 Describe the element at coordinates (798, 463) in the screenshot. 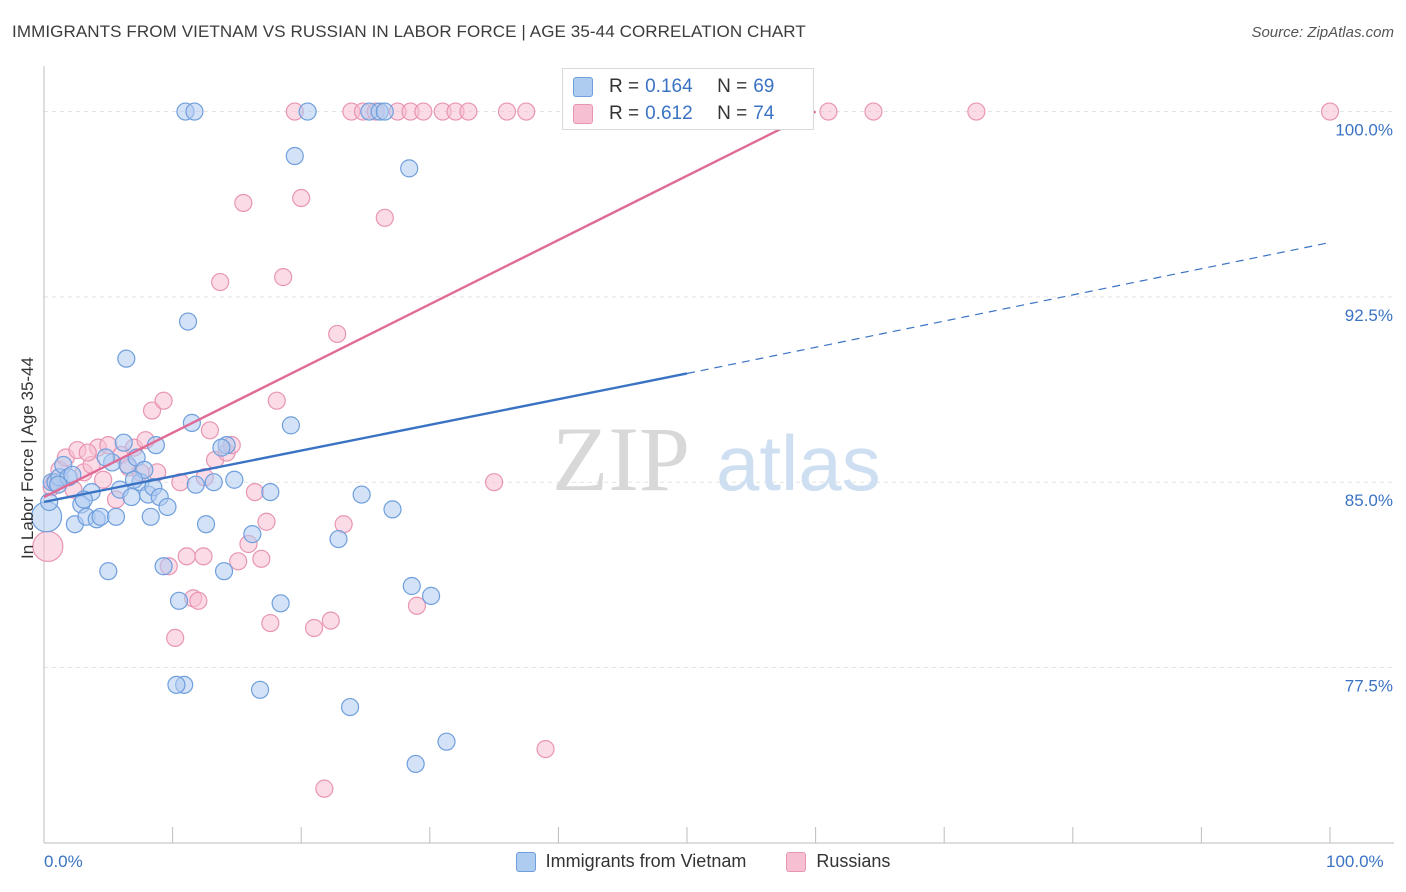

I see `watermark-atlas: atlas` at that location.